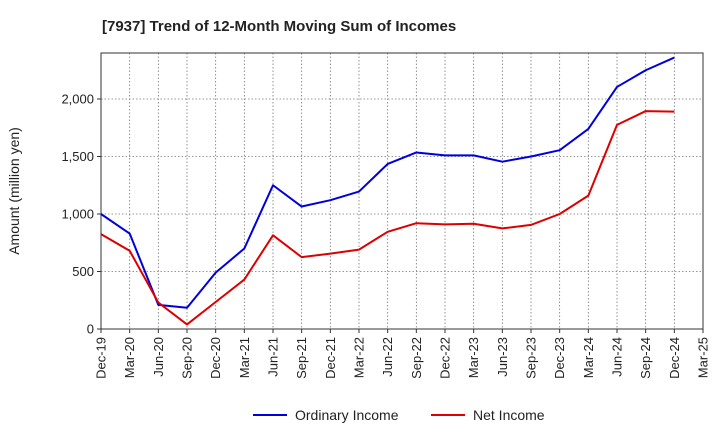 This screenshot has height=440, width=720. Describe the element at coordinates (273, 357) in the screenshot. I see `x-tick-label: Jun-21` at that location.